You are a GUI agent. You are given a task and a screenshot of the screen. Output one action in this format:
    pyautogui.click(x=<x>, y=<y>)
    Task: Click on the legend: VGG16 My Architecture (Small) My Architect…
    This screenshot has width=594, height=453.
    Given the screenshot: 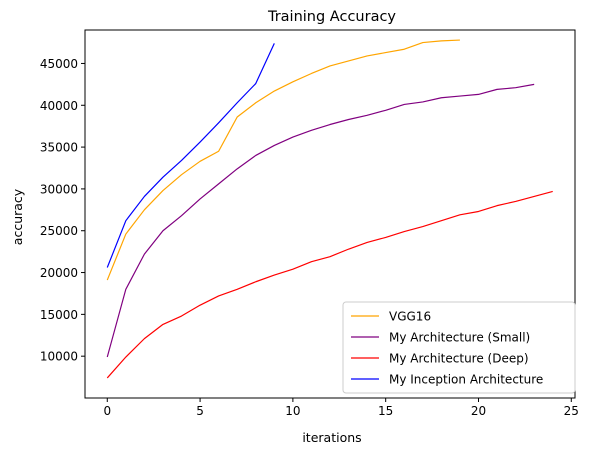 What is the action you would take?
    pyautogui.click(x=459, y=347)
    